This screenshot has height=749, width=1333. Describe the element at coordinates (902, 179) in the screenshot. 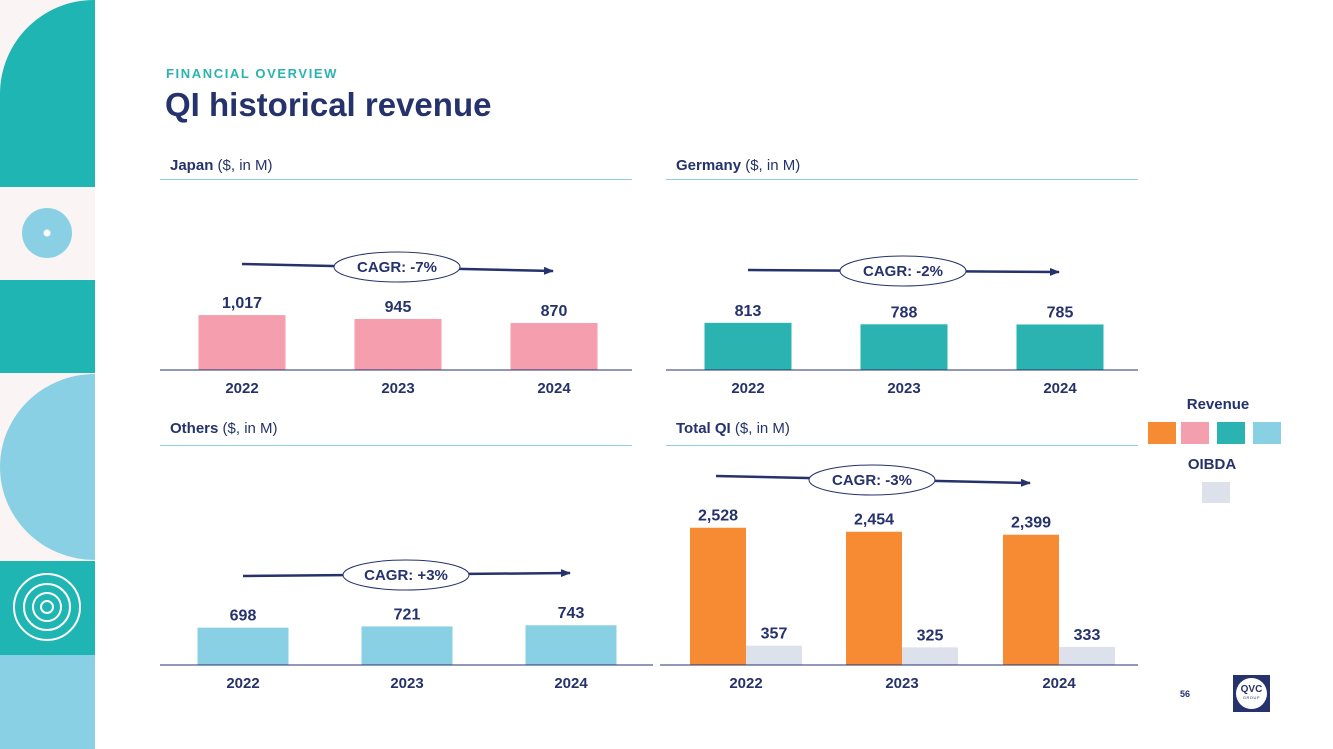

I see `germany-title-rule` at that location.